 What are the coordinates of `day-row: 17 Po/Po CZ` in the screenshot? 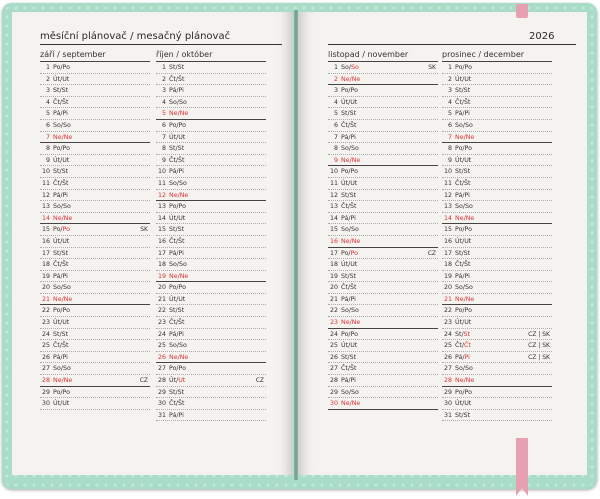 It's located at (383, 254).